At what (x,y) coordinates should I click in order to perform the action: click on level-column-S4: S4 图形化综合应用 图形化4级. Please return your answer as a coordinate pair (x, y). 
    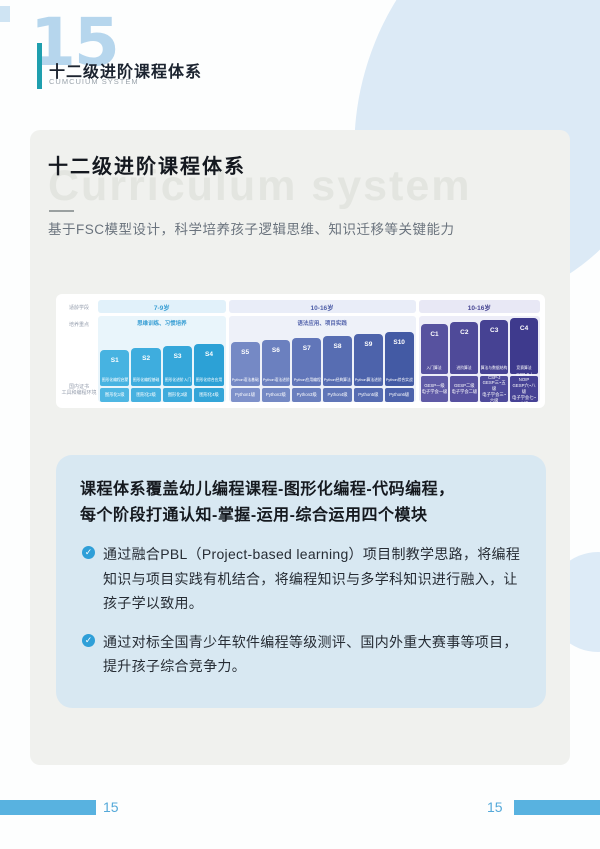
    Looking at the image, I should click on (209, 373).